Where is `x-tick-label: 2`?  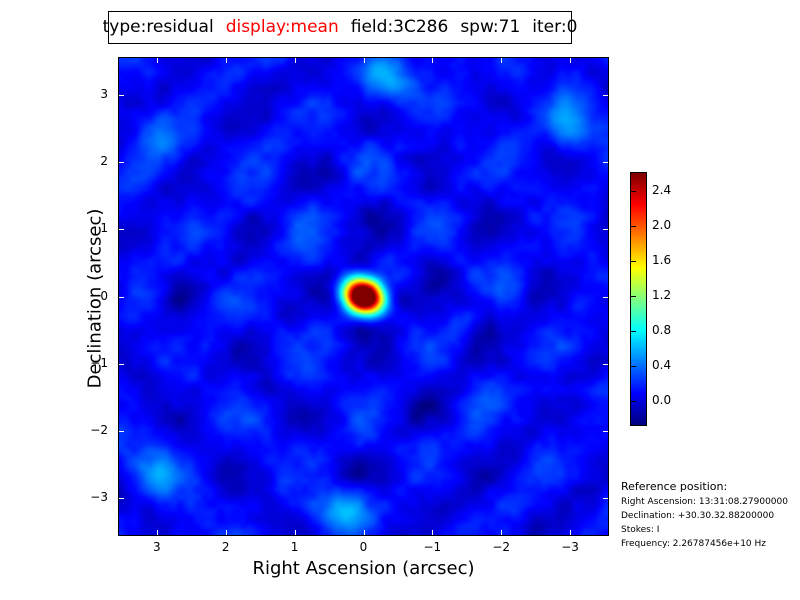
x-tick-label: 2 is located at coordinates (225, 547).